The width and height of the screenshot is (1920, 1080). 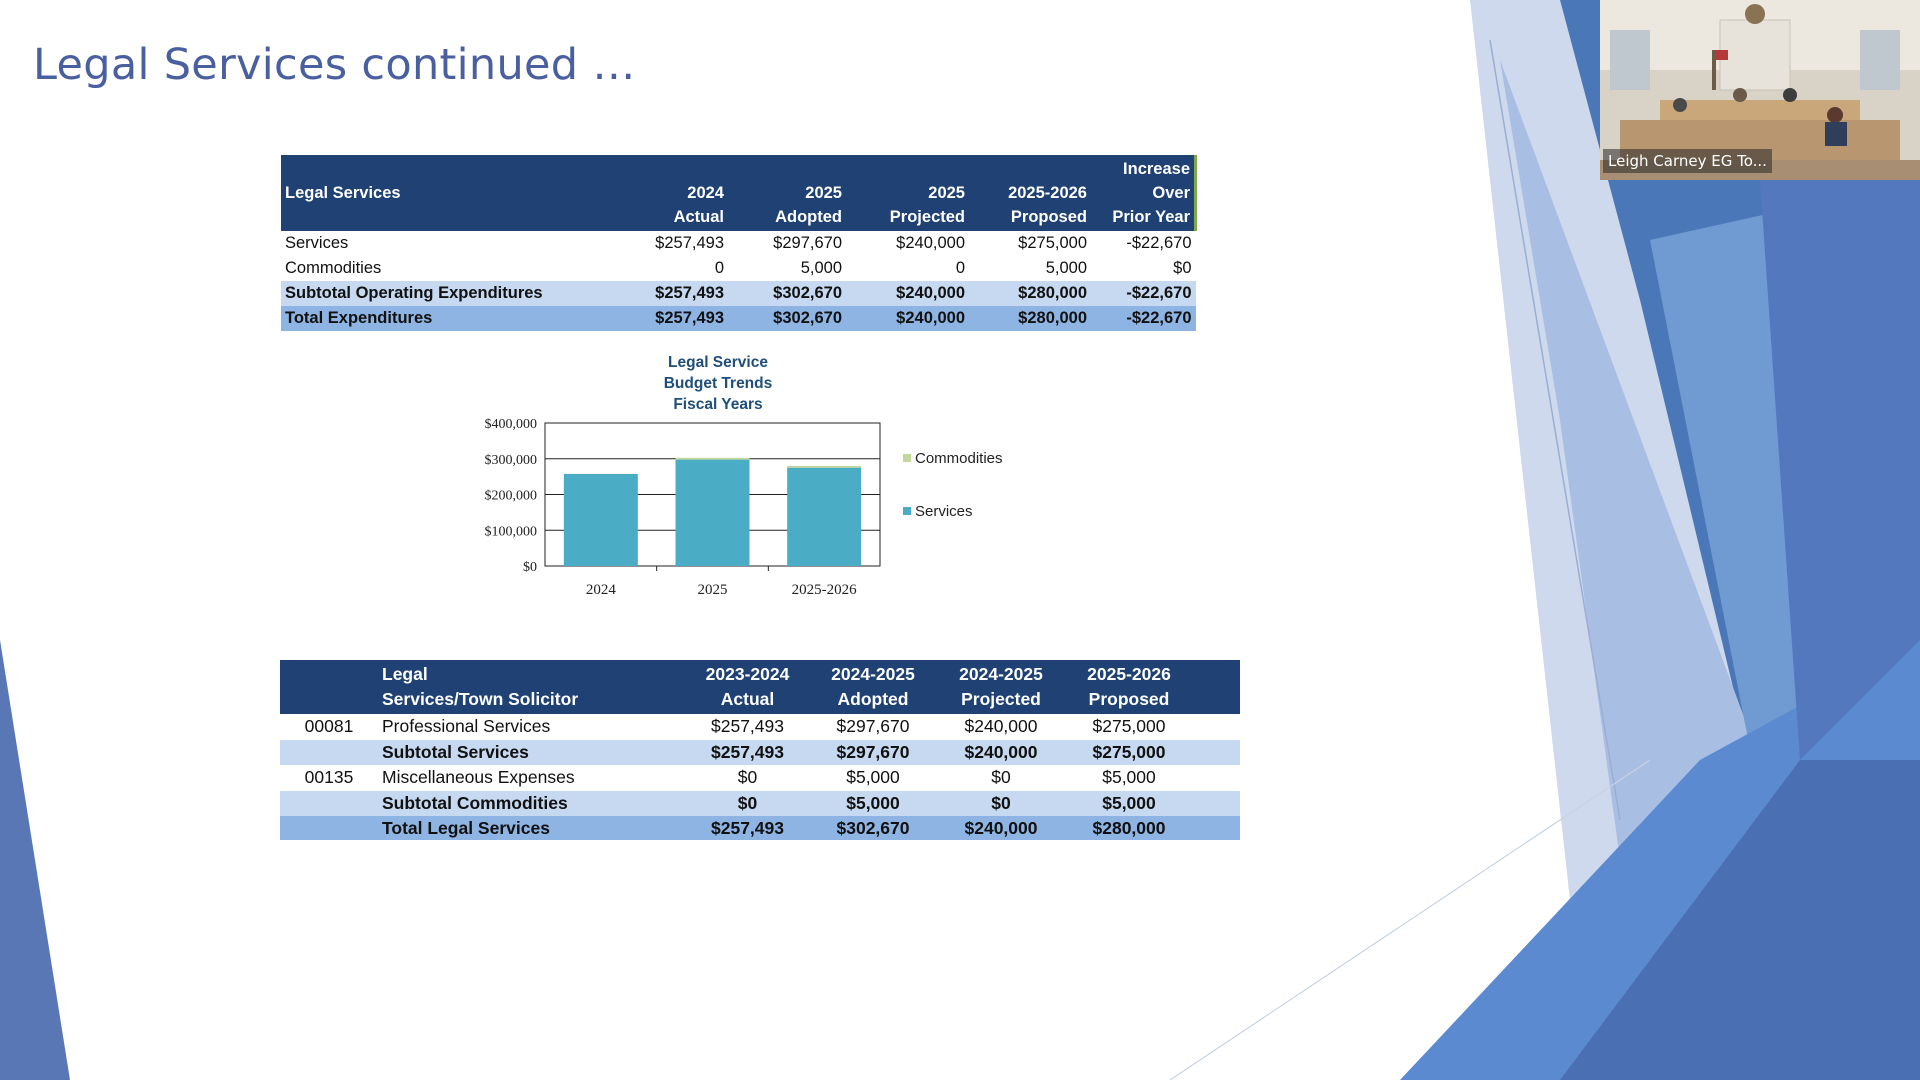 What do you see at coordinates (873, 687) in the screenshot?
I see `detail-header-cell: 2024-2025 Adopted` at bounding box center [873, 687].